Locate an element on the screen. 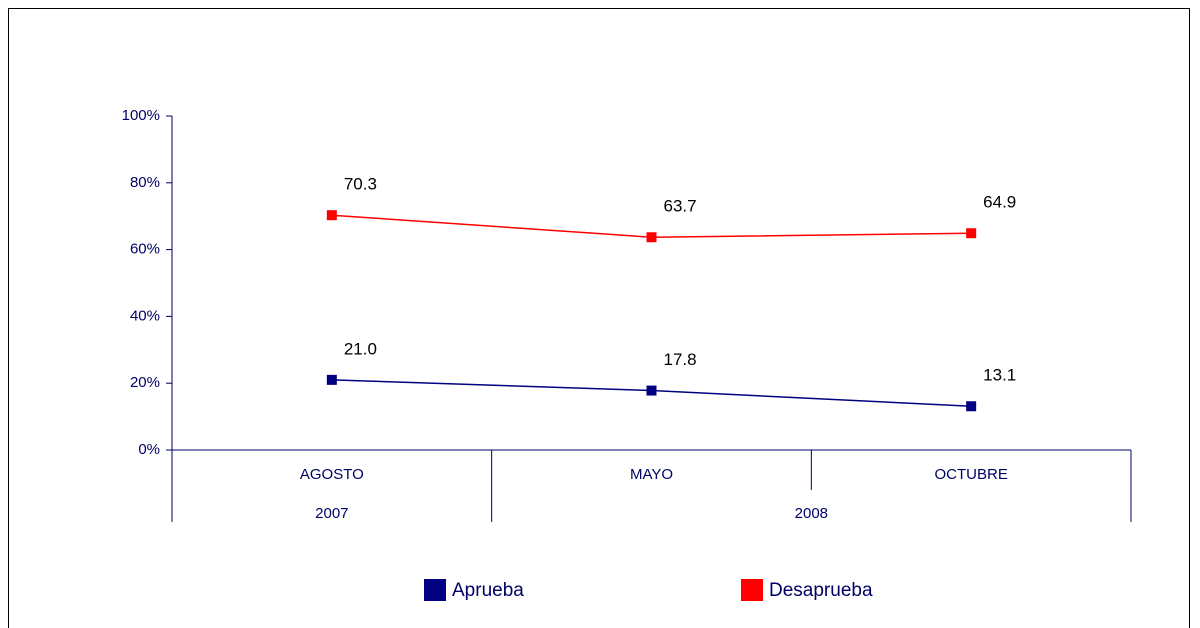  x-tick-label: AGOSTO is located at coordinates (332, 474).